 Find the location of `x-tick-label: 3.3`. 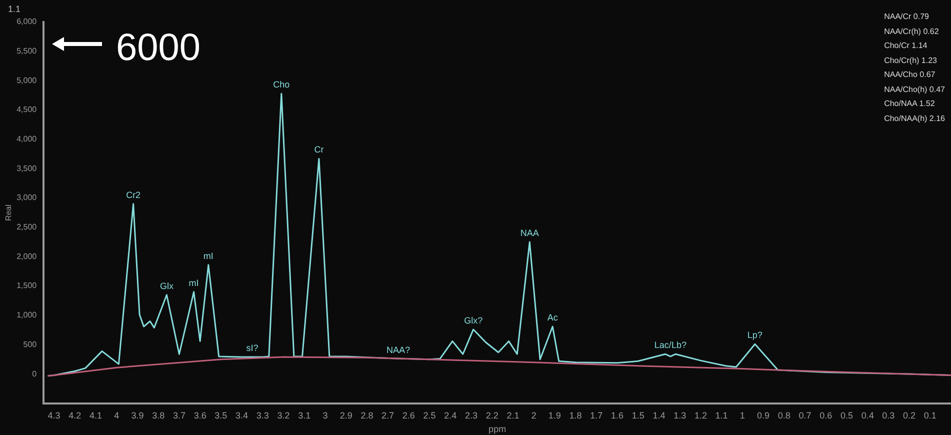

x-tick-label: 3.3 is located at coordinates (262, 415).